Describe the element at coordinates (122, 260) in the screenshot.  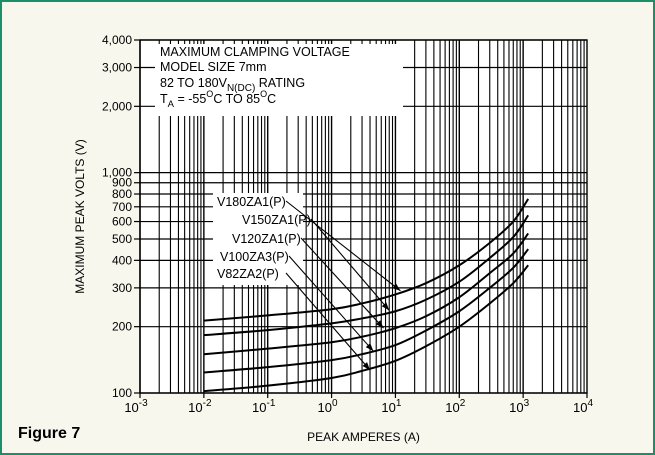
I see `y-tick-label: 400` at that location.